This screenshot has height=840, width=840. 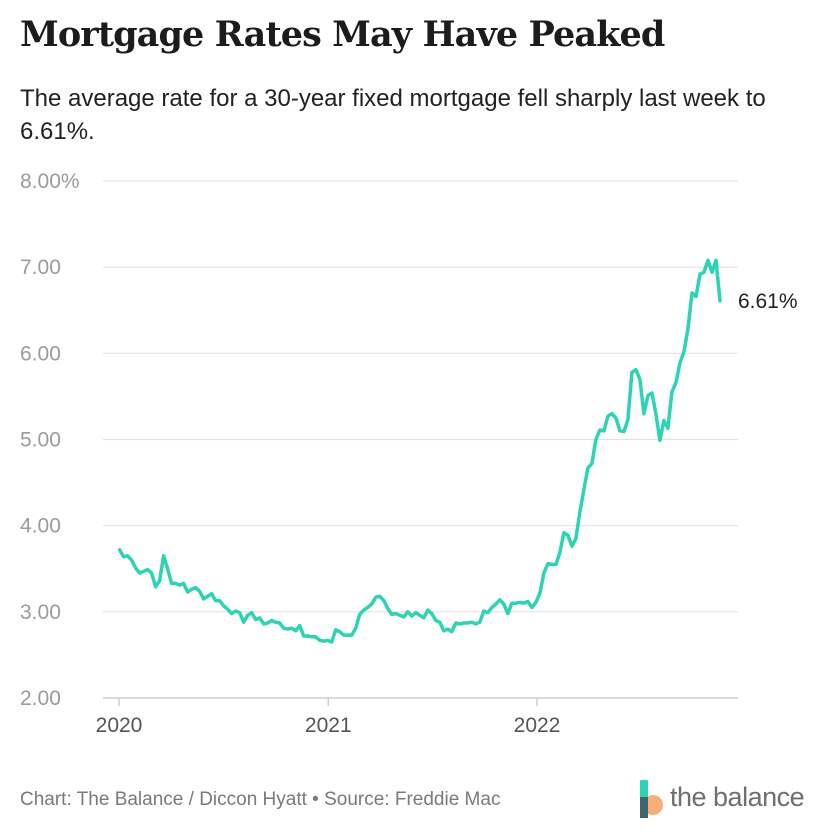 I want to click on x-tick-label: 2020, so click(x=119, y=725).